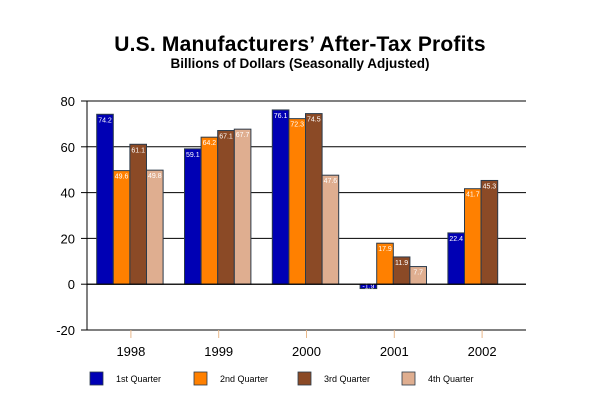 This screenshot has width=600, height=400. Describe the element at coordinates (68, 101) in the screenshot. I see `y-tick-label: 80` at that location.